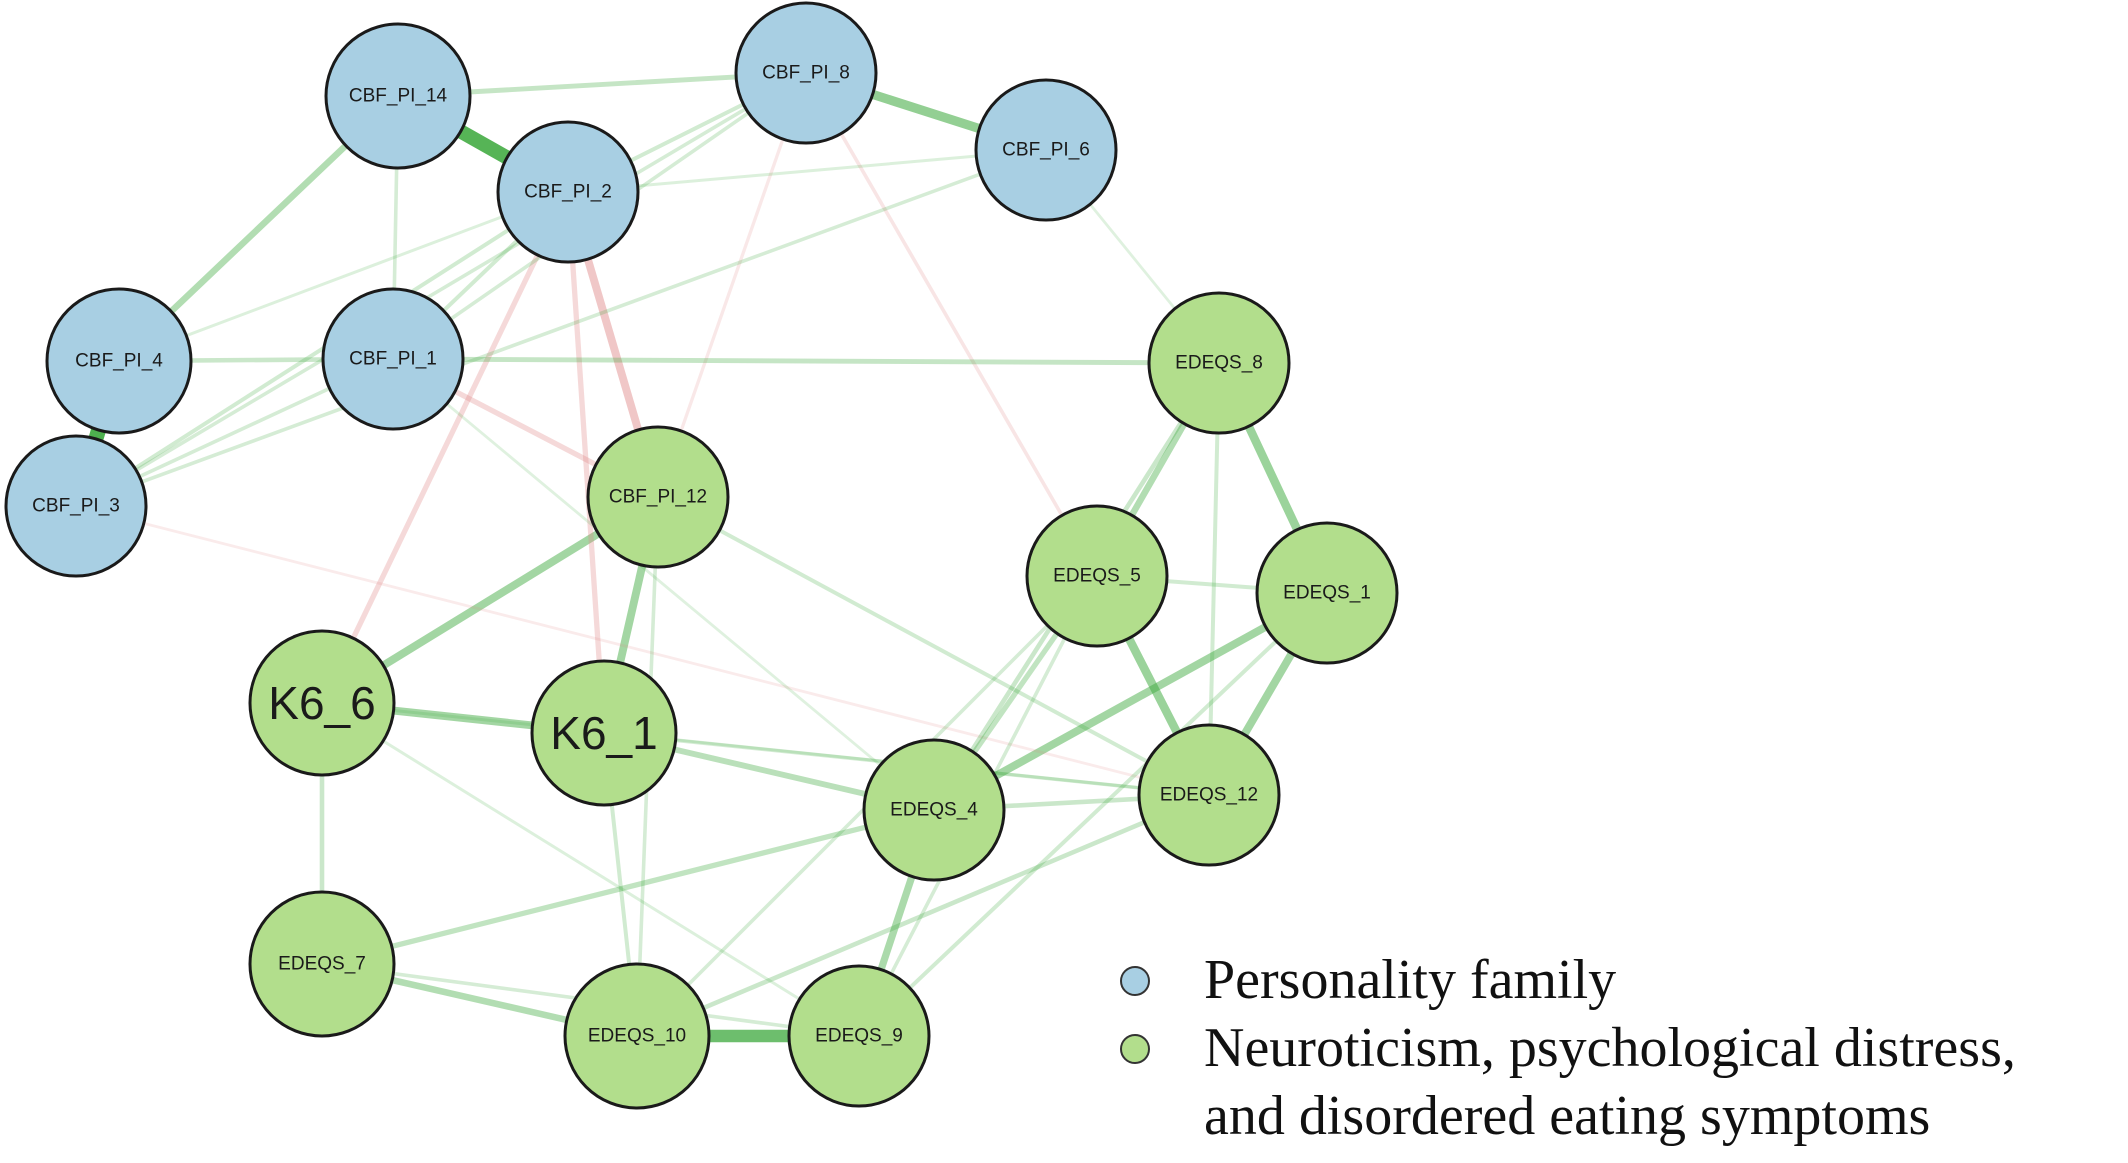  I want to click on node-edeqs-9: EDEQS_9, so click(859, 1036).